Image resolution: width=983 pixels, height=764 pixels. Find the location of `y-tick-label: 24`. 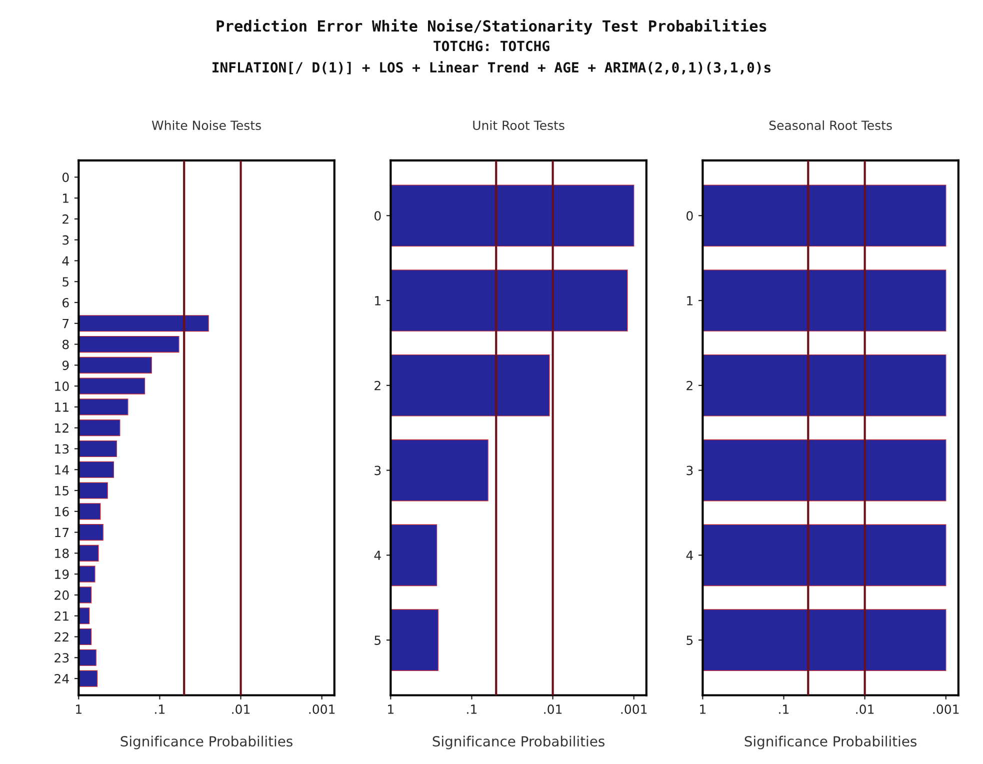

y-tick-label: 24 is located at coordinates (61, 679).